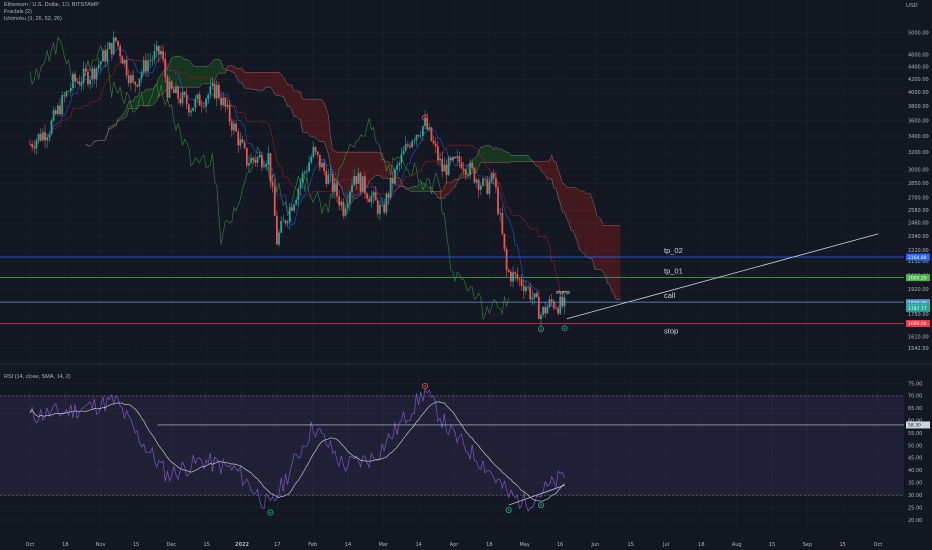 The width and height of the screenshot is (932, 550). What do you see at coordinates (33, 19) in the screenshot?
I see `ichimoku-legend: Ichimoku (9, 26, 52, 26)` at bounding box center [33, 19].